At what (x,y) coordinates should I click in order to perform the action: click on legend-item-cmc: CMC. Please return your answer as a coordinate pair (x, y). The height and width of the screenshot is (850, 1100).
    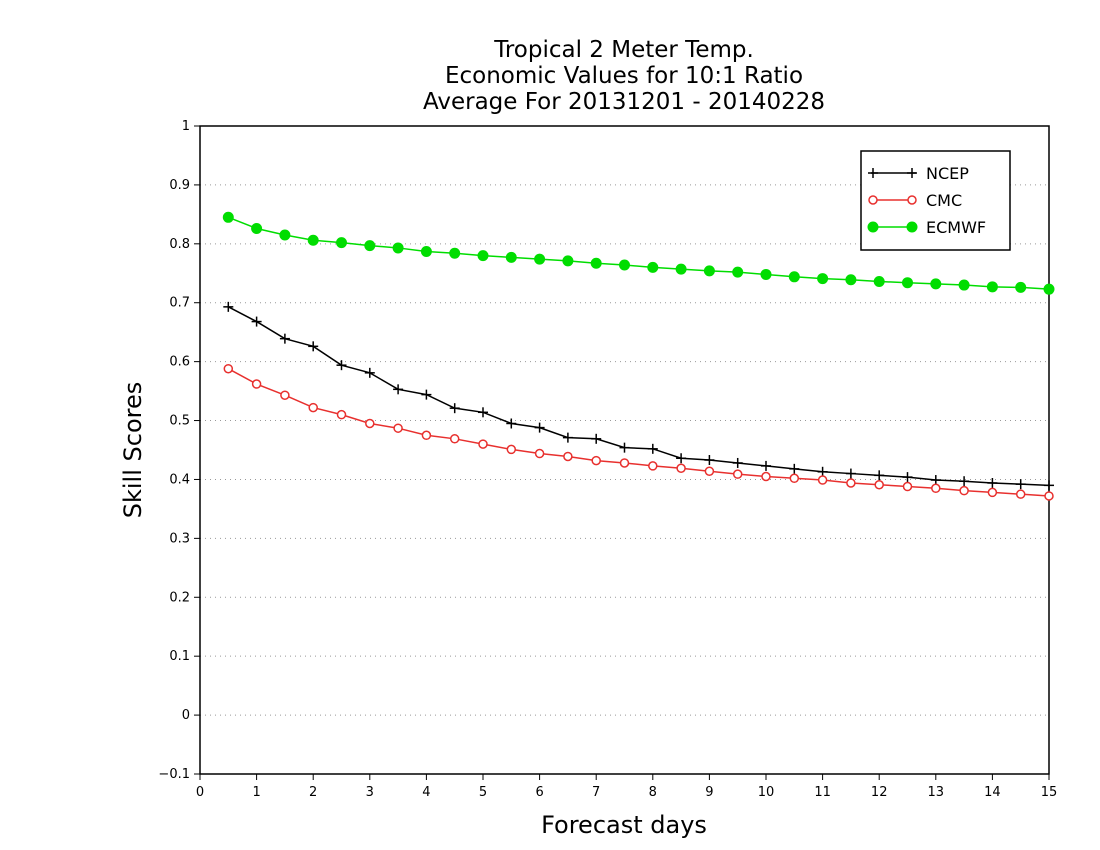
    Looking at the image, I should click on (915, 200).